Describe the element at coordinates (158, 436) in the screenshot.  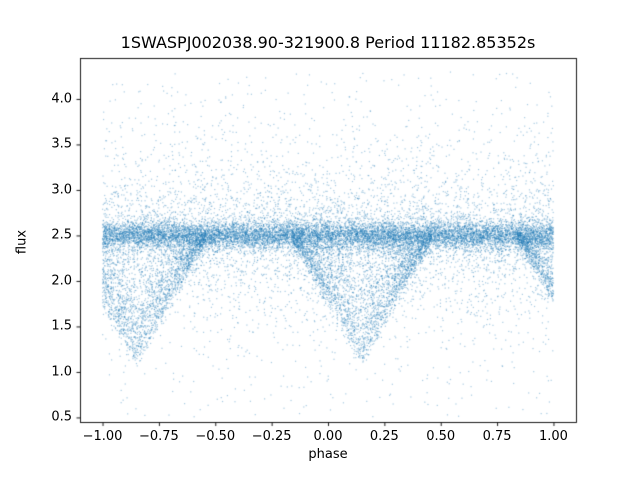
I see `x-tick-label: −0.75` at that location.